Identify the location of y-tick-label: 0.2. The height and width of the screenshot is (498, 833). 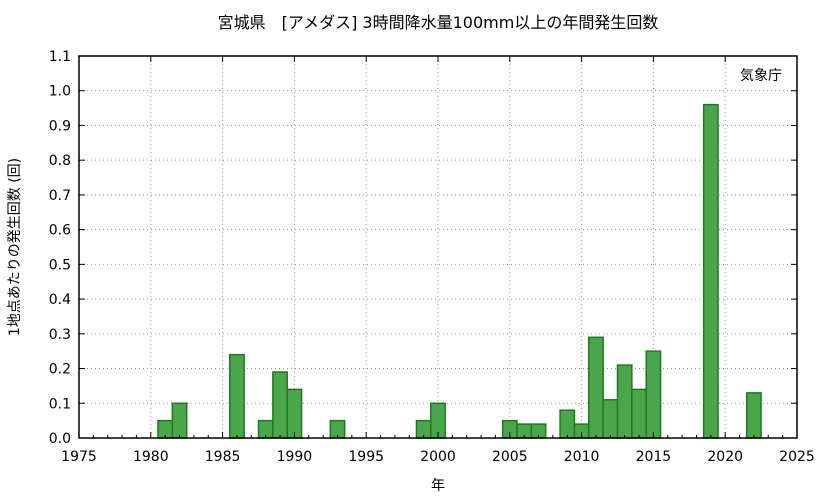
(60, 370).